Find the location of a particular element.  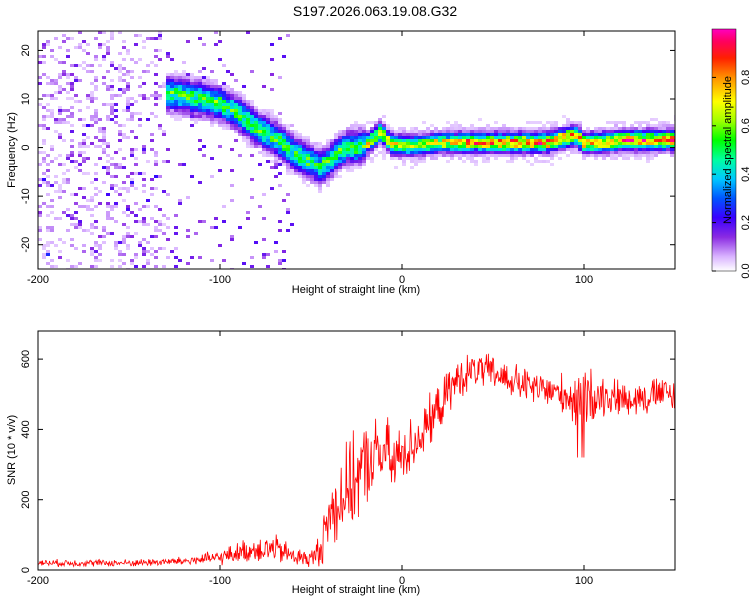

y-tick-label: 400 is located at coordinates (26, 429).